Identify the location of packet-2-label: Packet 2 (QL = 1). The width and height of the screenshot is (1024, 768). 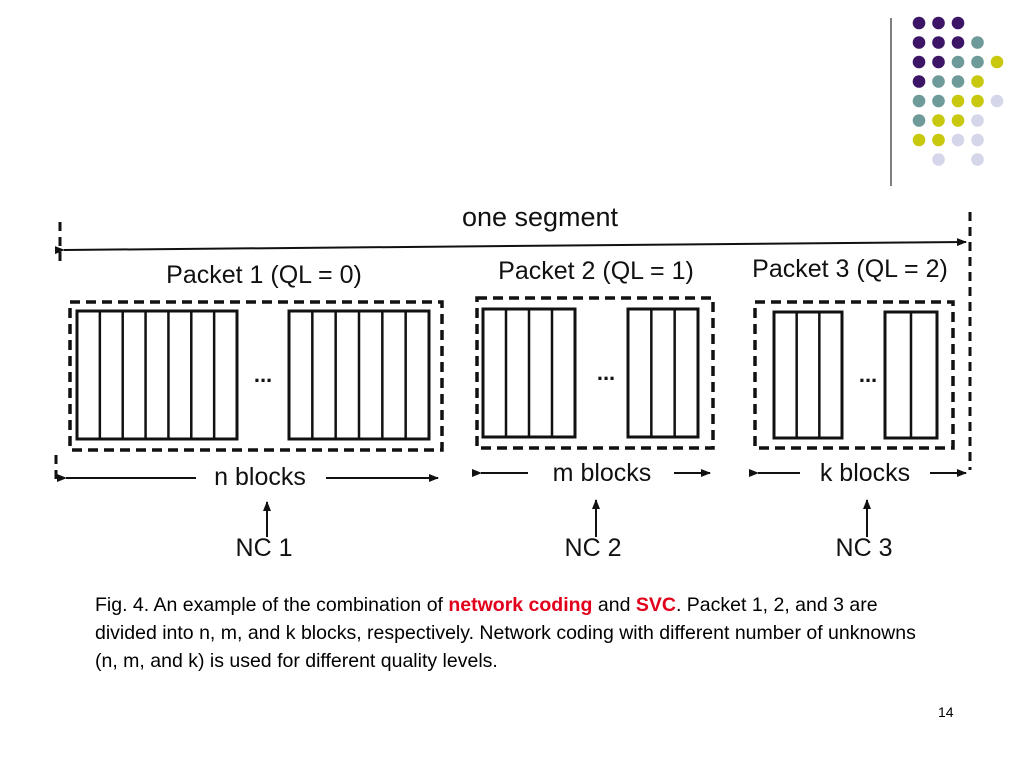
(596, 271).